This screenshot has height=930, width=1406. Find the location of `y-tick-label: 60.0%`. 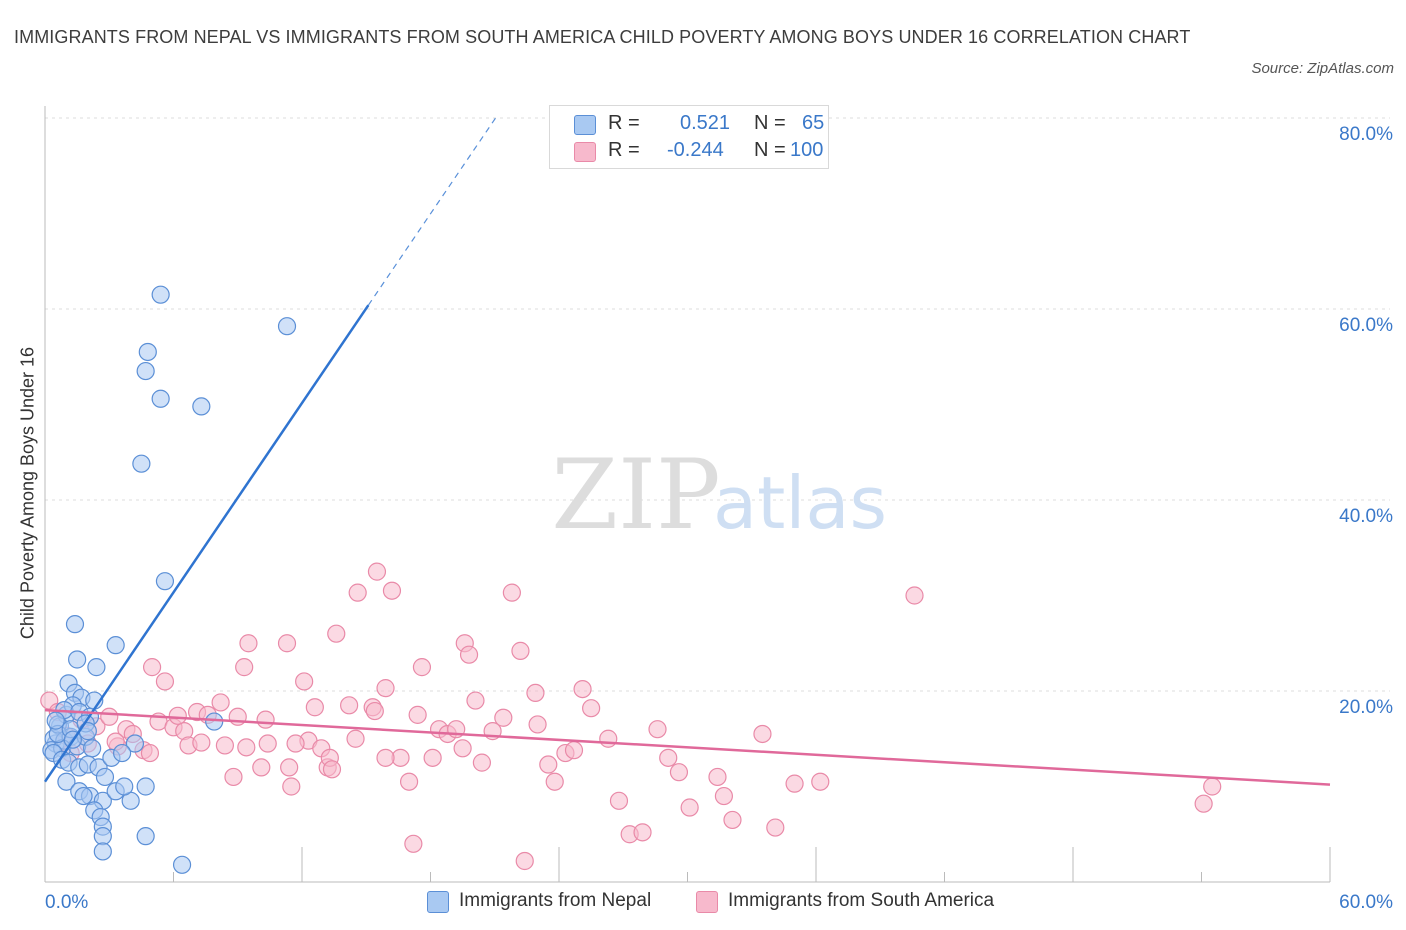

y-tick-label: 60.0% is located at coordinates (1366, 325).